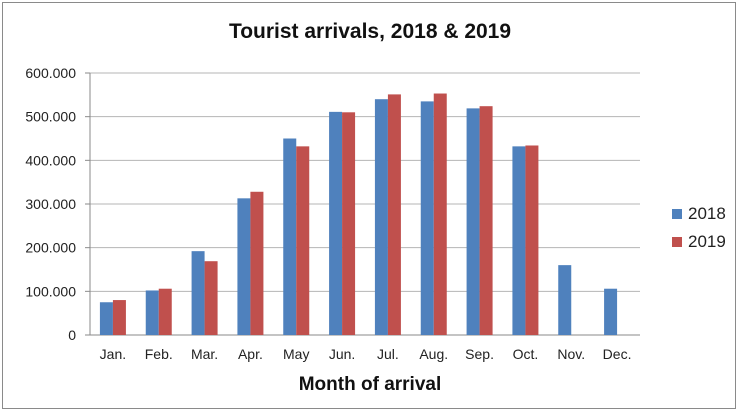 The height and width of the screenshot is (413, 740). What do you see at coordinates (388, 354) in the screenshot?
I see `x-tick-label: Jul.` at bounding box center [388, 354].